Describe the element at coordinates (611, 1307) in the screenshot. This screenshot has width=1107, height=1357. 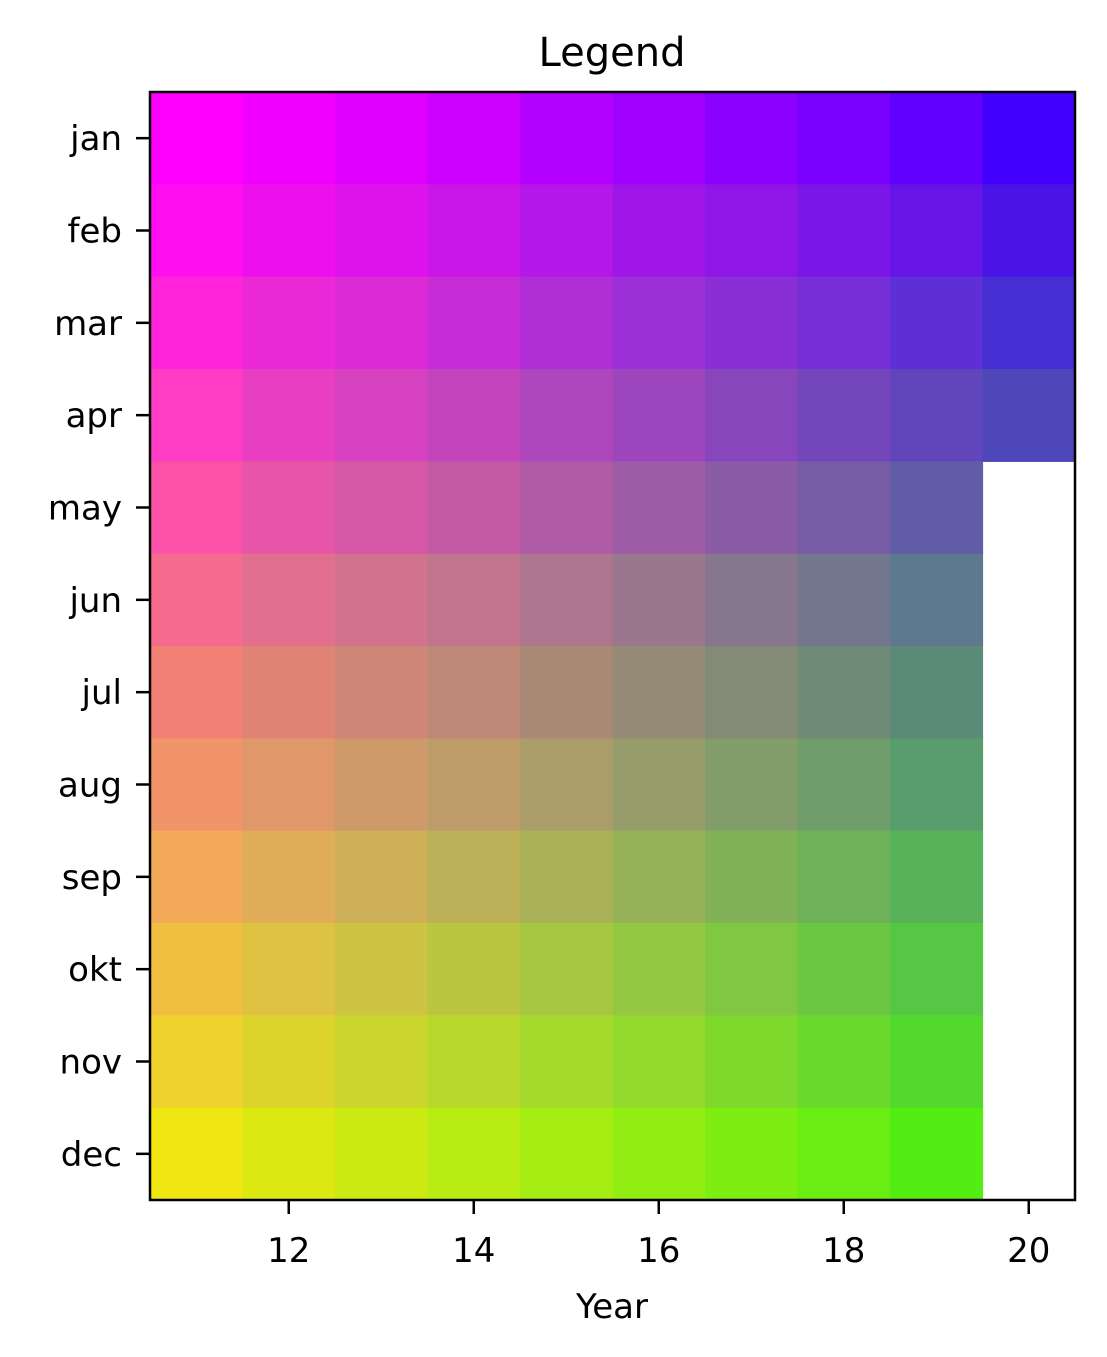
I see `x-axis-label: Year` at that location.